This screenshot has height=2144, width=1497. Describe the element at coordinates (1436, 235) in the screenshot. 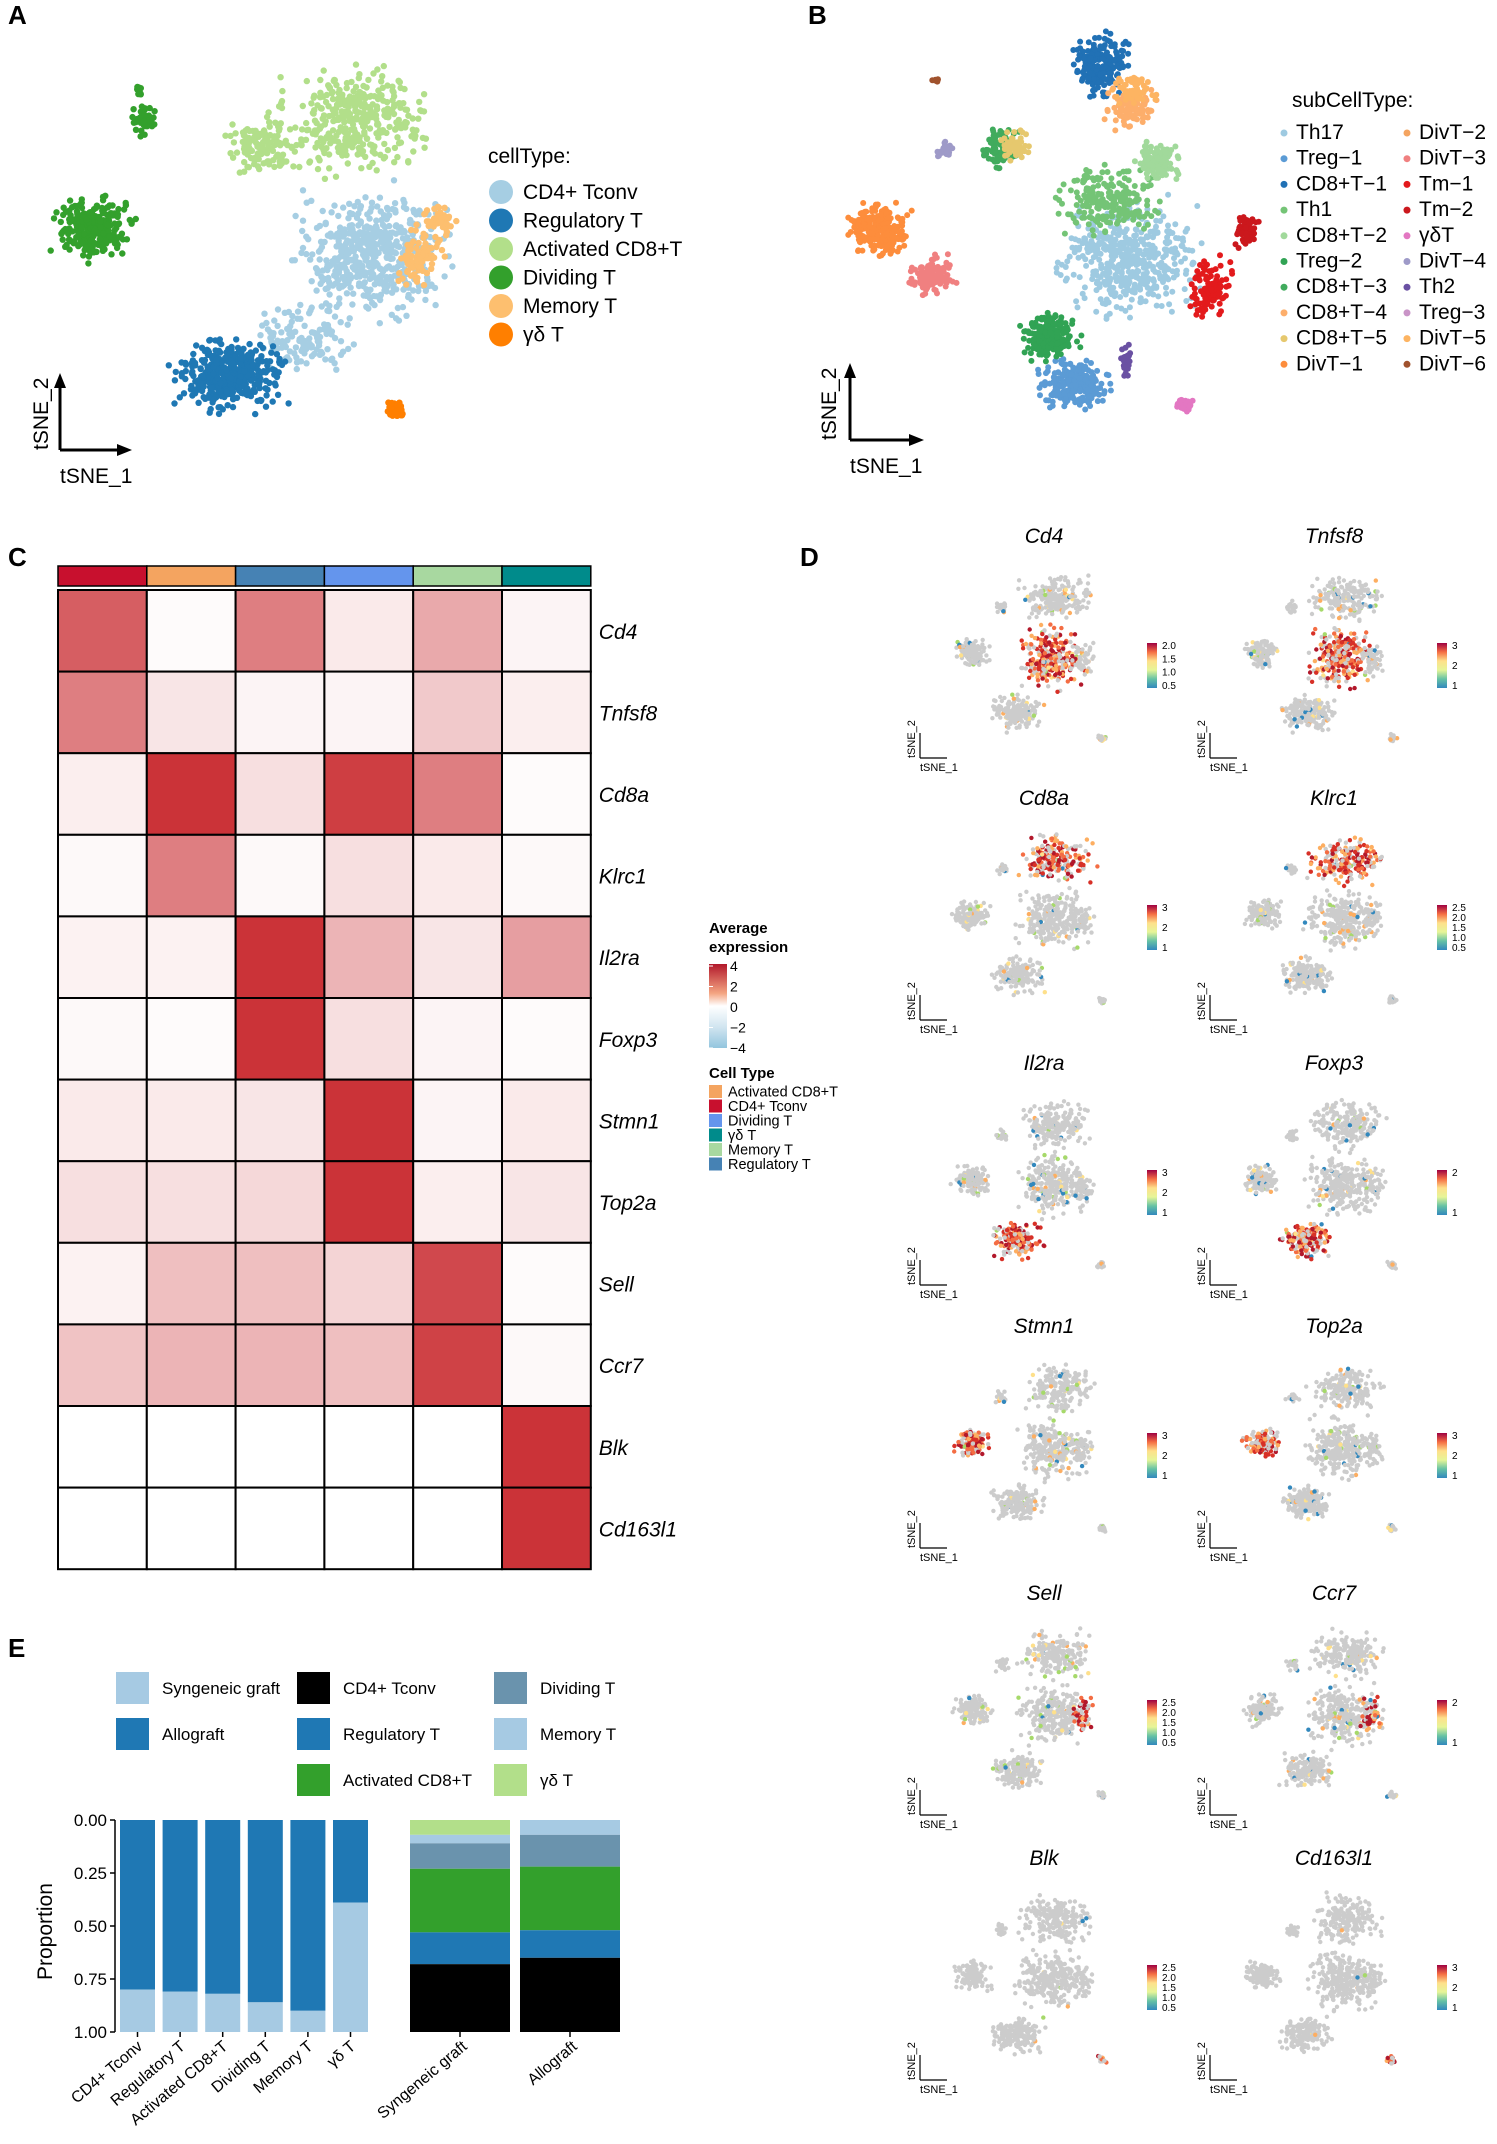

I see `panel-b-legend-label: γδT` at that location.